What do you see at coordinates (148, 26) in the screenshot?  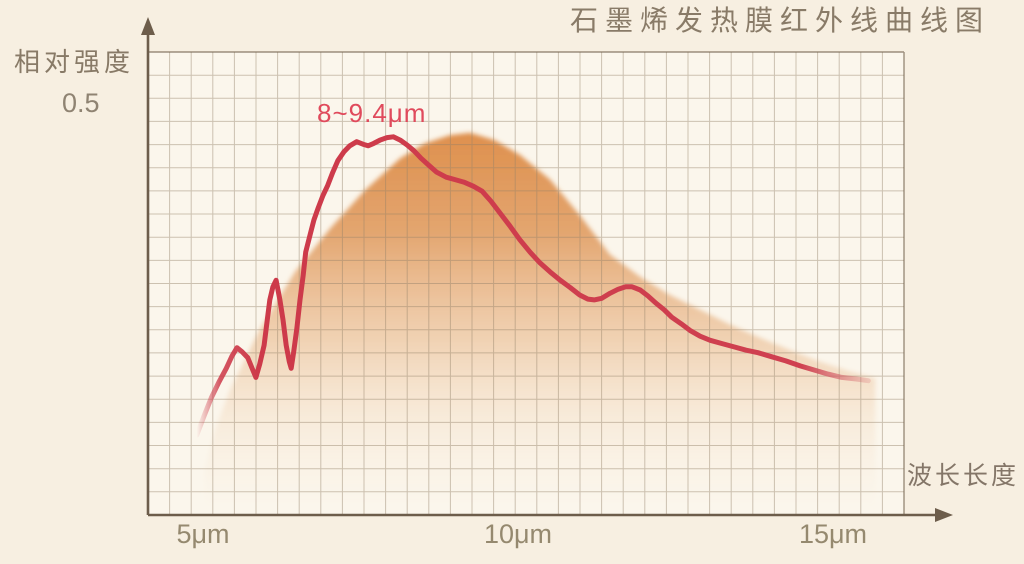 I see `y-axis-arrow-icon` at bounding box center [148, 26].